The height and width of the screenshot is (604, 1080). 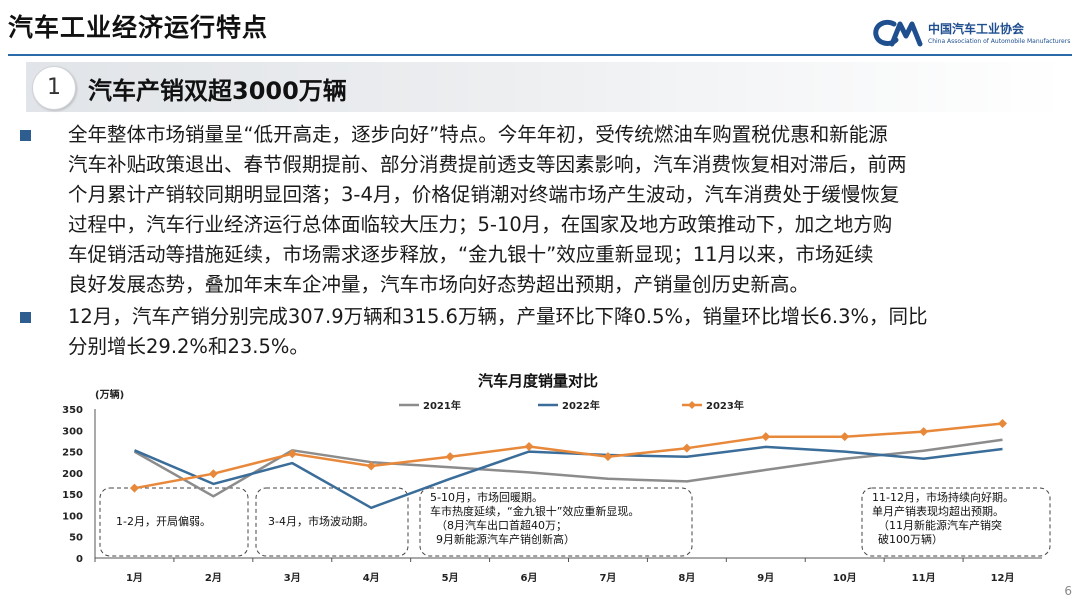 I want to click on text-line: 分别增长29.2%和23.5%。, so click(x=188, y=346).